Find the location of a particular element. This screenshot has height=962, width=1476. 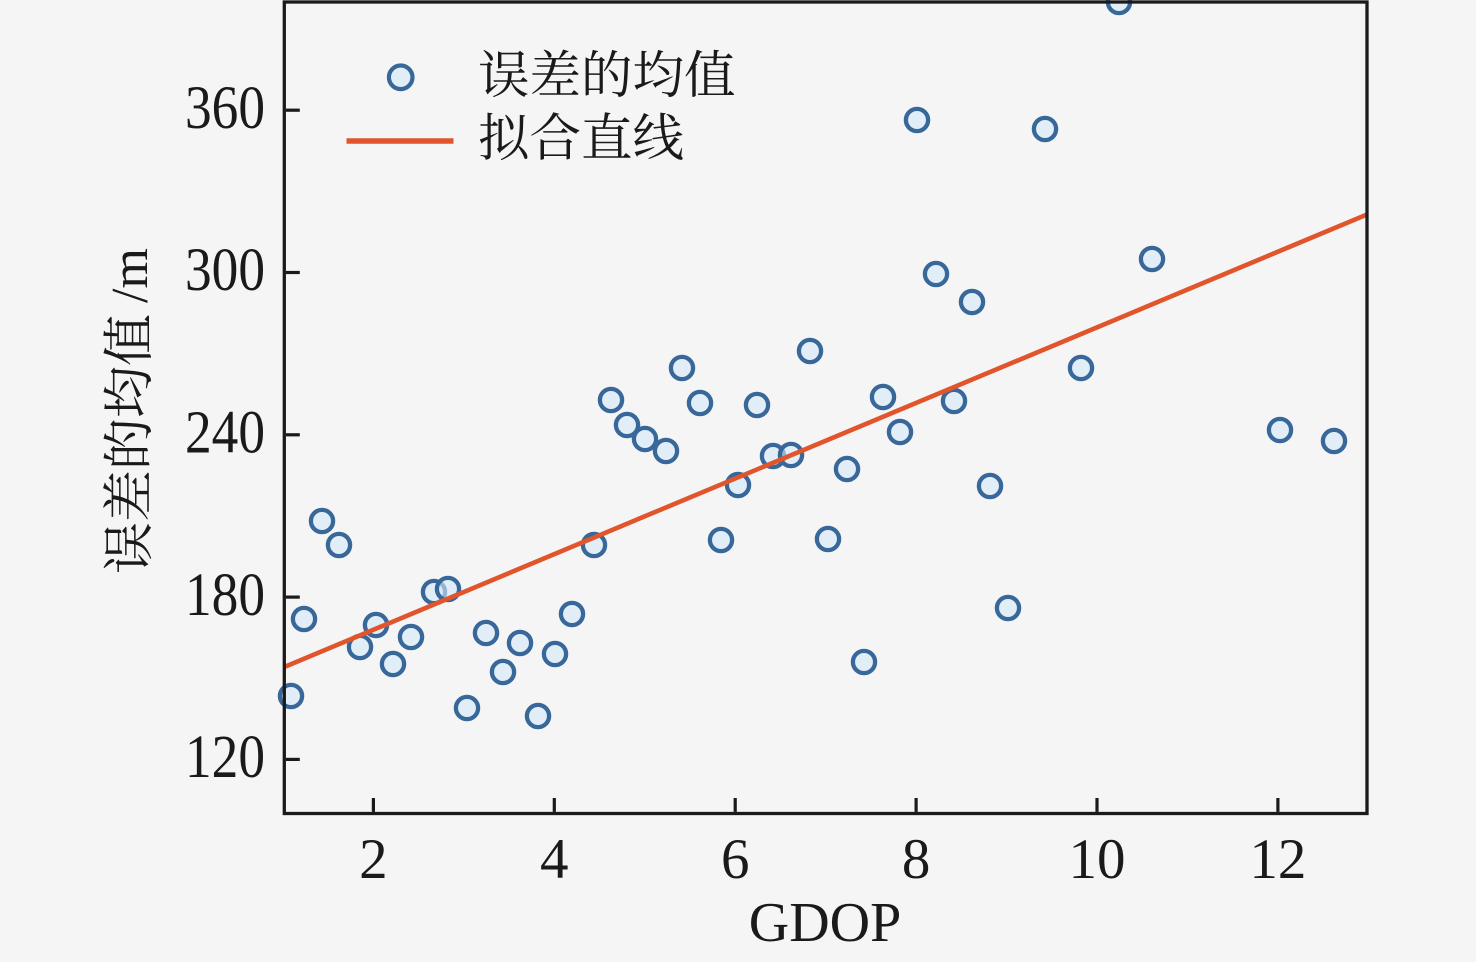

svg-text: 180 is located at coordinates (225, 595).